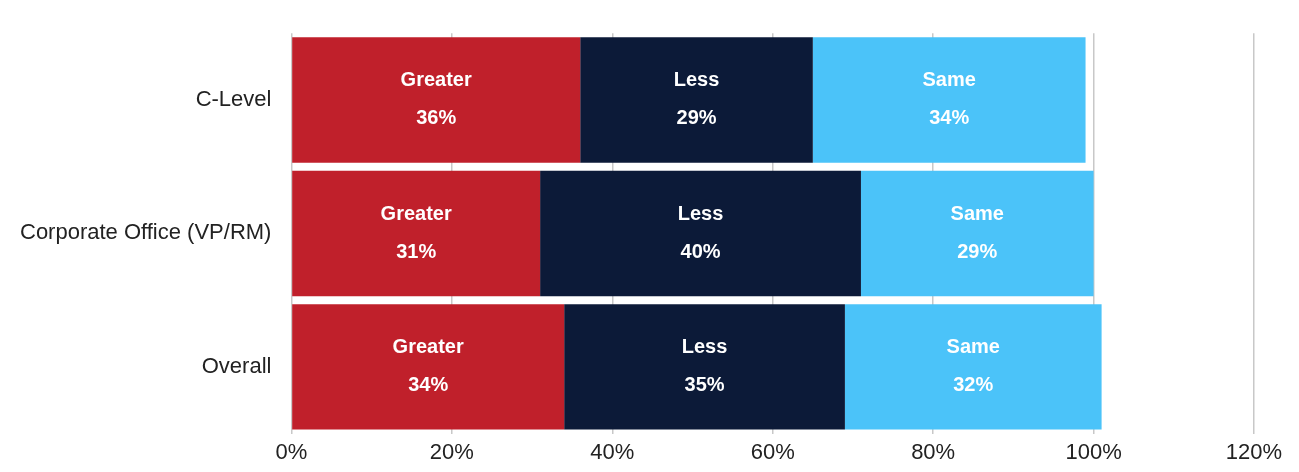 This screenshot has width=1299, height=472. I want to click on series-label: Same, so click(973, 346).